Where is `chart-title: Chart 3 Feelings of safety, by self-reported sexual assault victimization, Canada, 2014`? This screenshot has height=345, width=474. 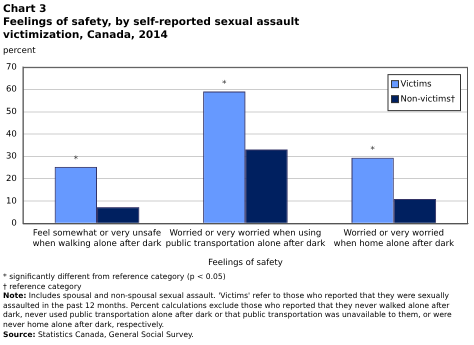
chart-title: Chart 3 Feelings of safety, by self-reported sexual assault victimization, Canada, 2014 is located at coordinates (151, 22).